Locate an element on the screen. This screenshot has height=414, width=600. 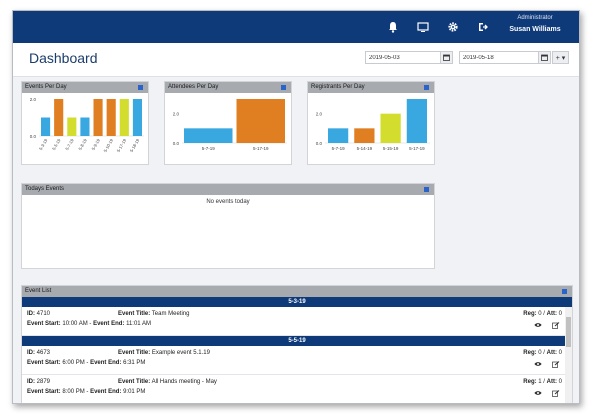
calendar-to-button is located at coordinates (543, 57).